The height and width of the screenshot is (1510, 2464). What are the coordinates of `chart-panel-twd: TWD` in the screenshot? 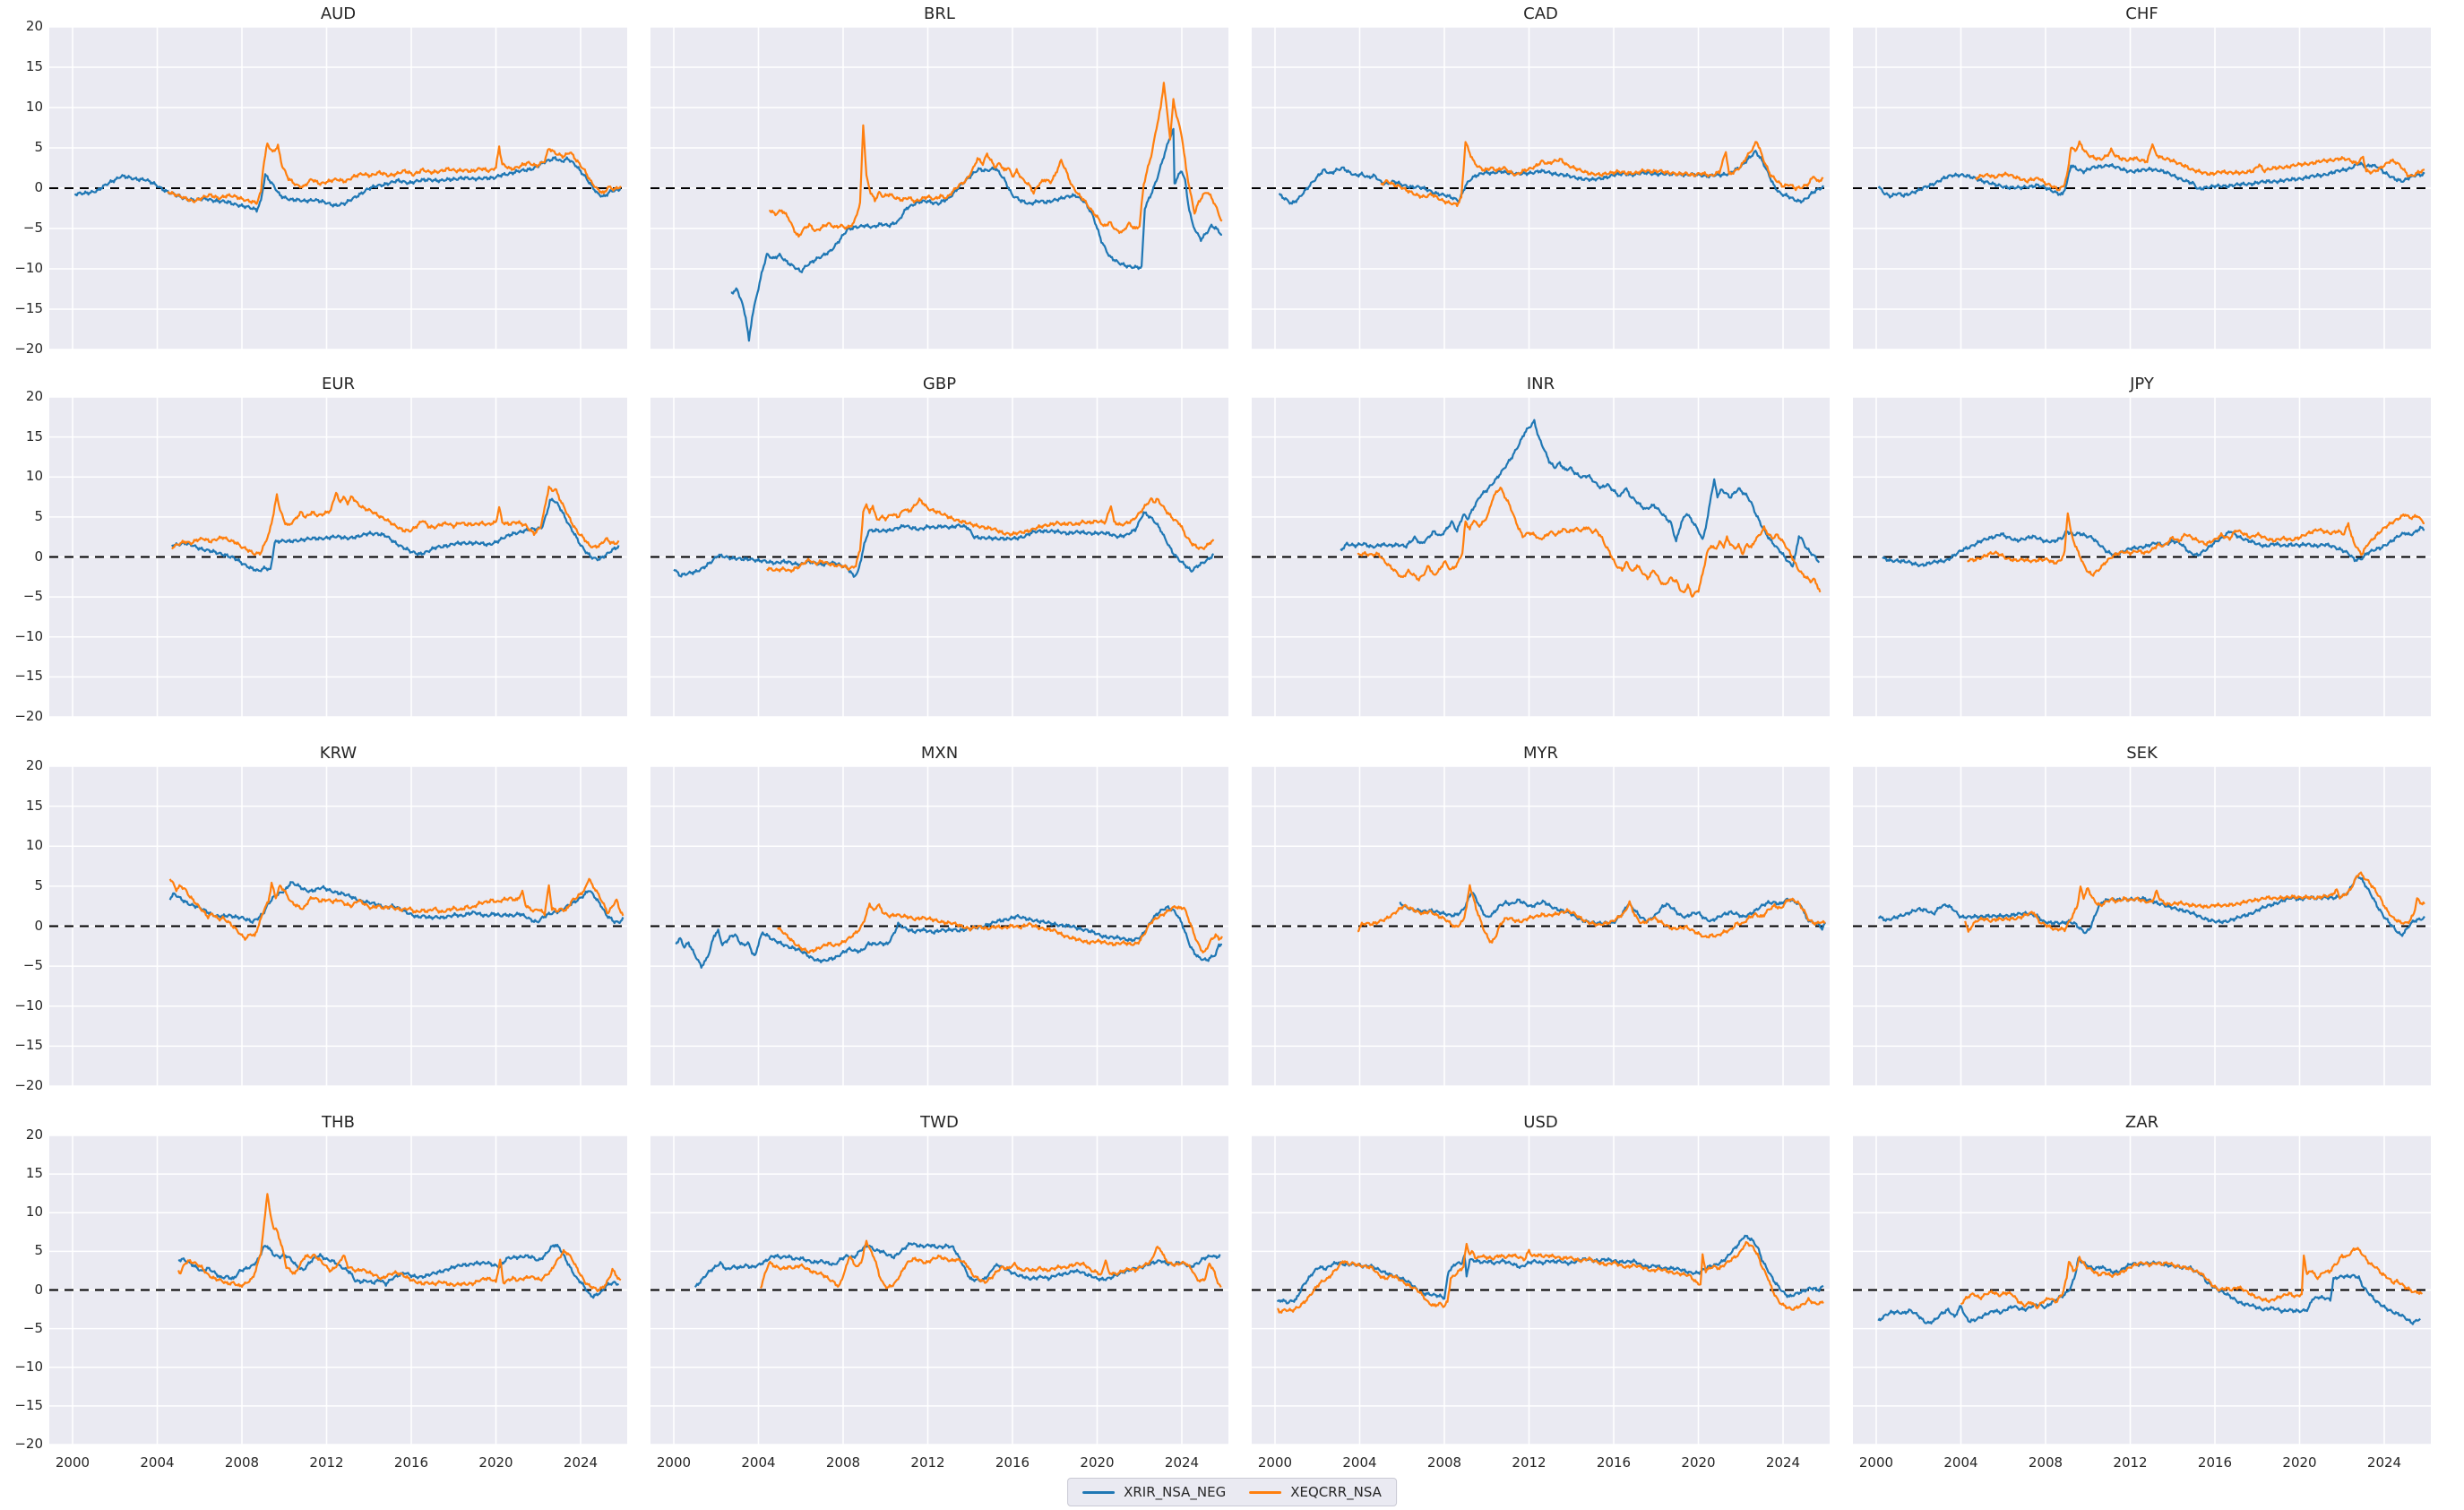 It's located at (939, 1279).